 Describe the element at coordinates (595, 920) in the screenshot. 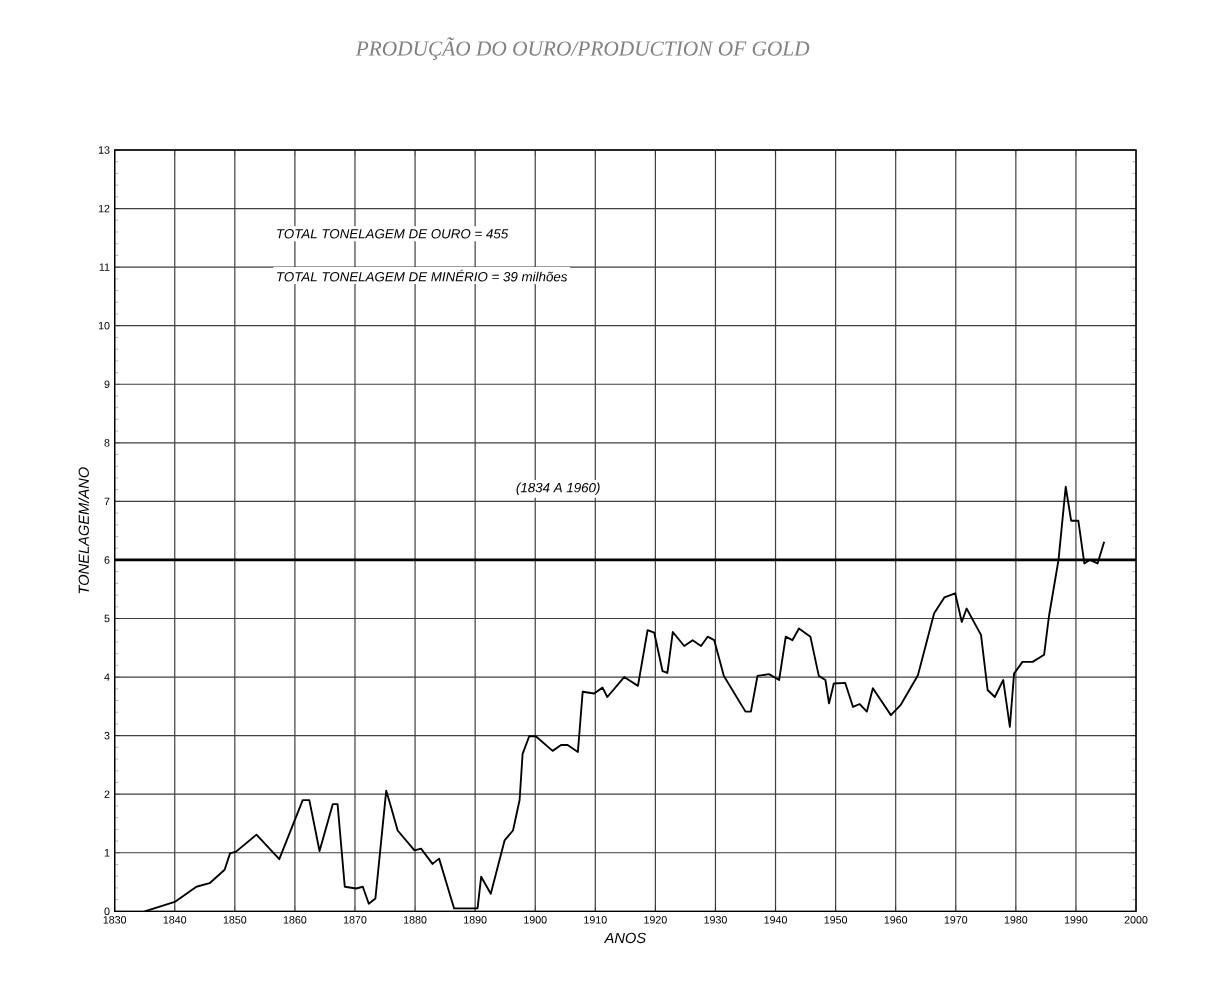

I see `x-tick-label: 1910` at that location.